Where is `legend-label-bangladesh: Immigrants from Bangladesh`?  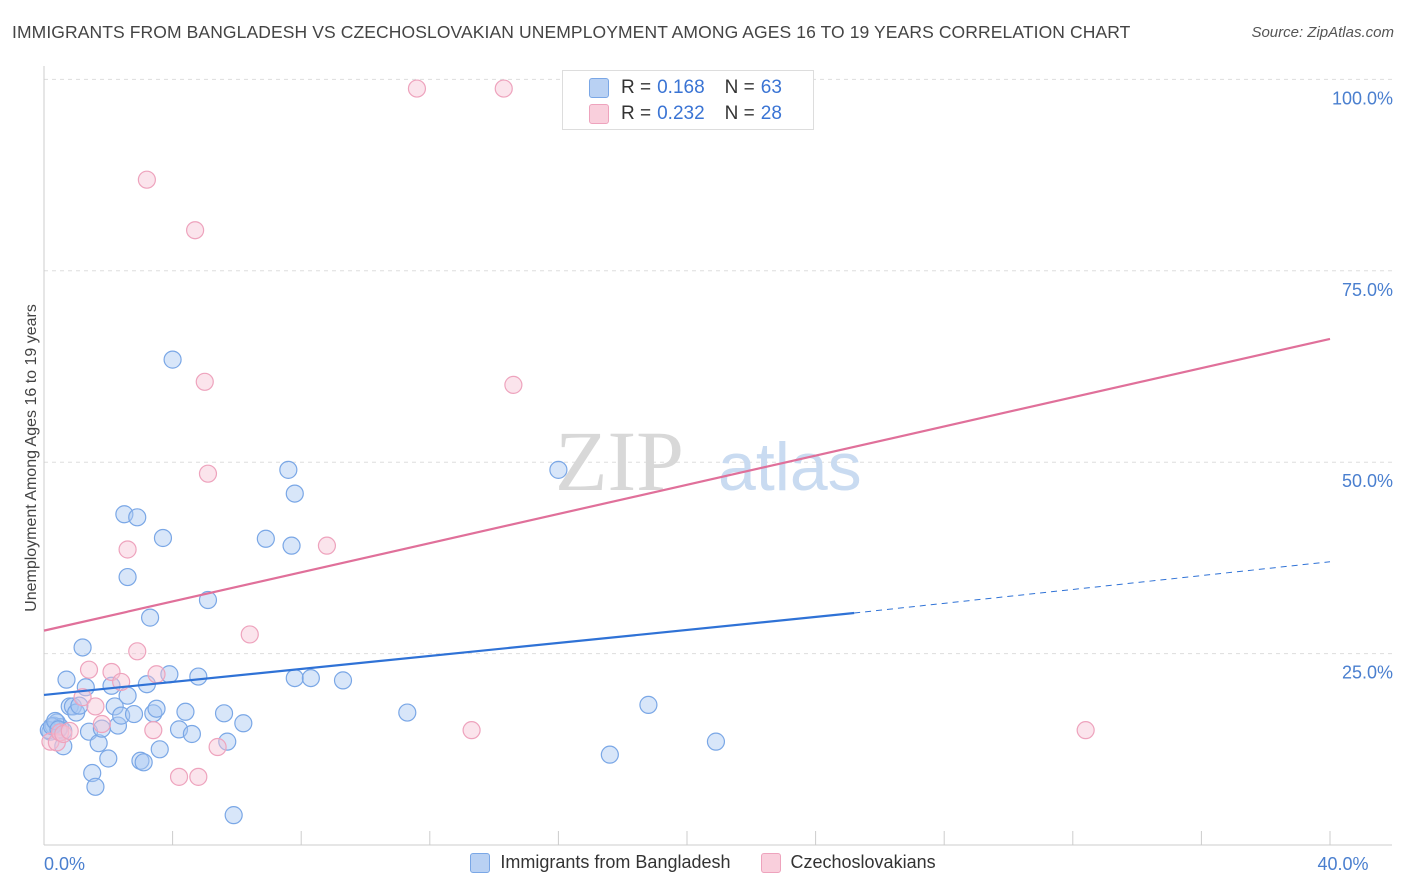
legend-label-bangladesh: Immigrants from Bangladesh is located at coordinates (615, 862).